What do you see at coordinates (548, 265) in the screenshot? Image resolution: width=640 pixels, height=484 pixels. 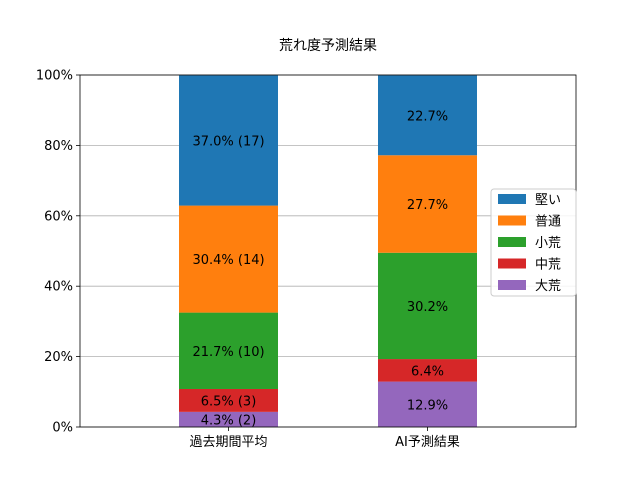 I see `legend-label: 中荒` at bounding box center [548, 265].